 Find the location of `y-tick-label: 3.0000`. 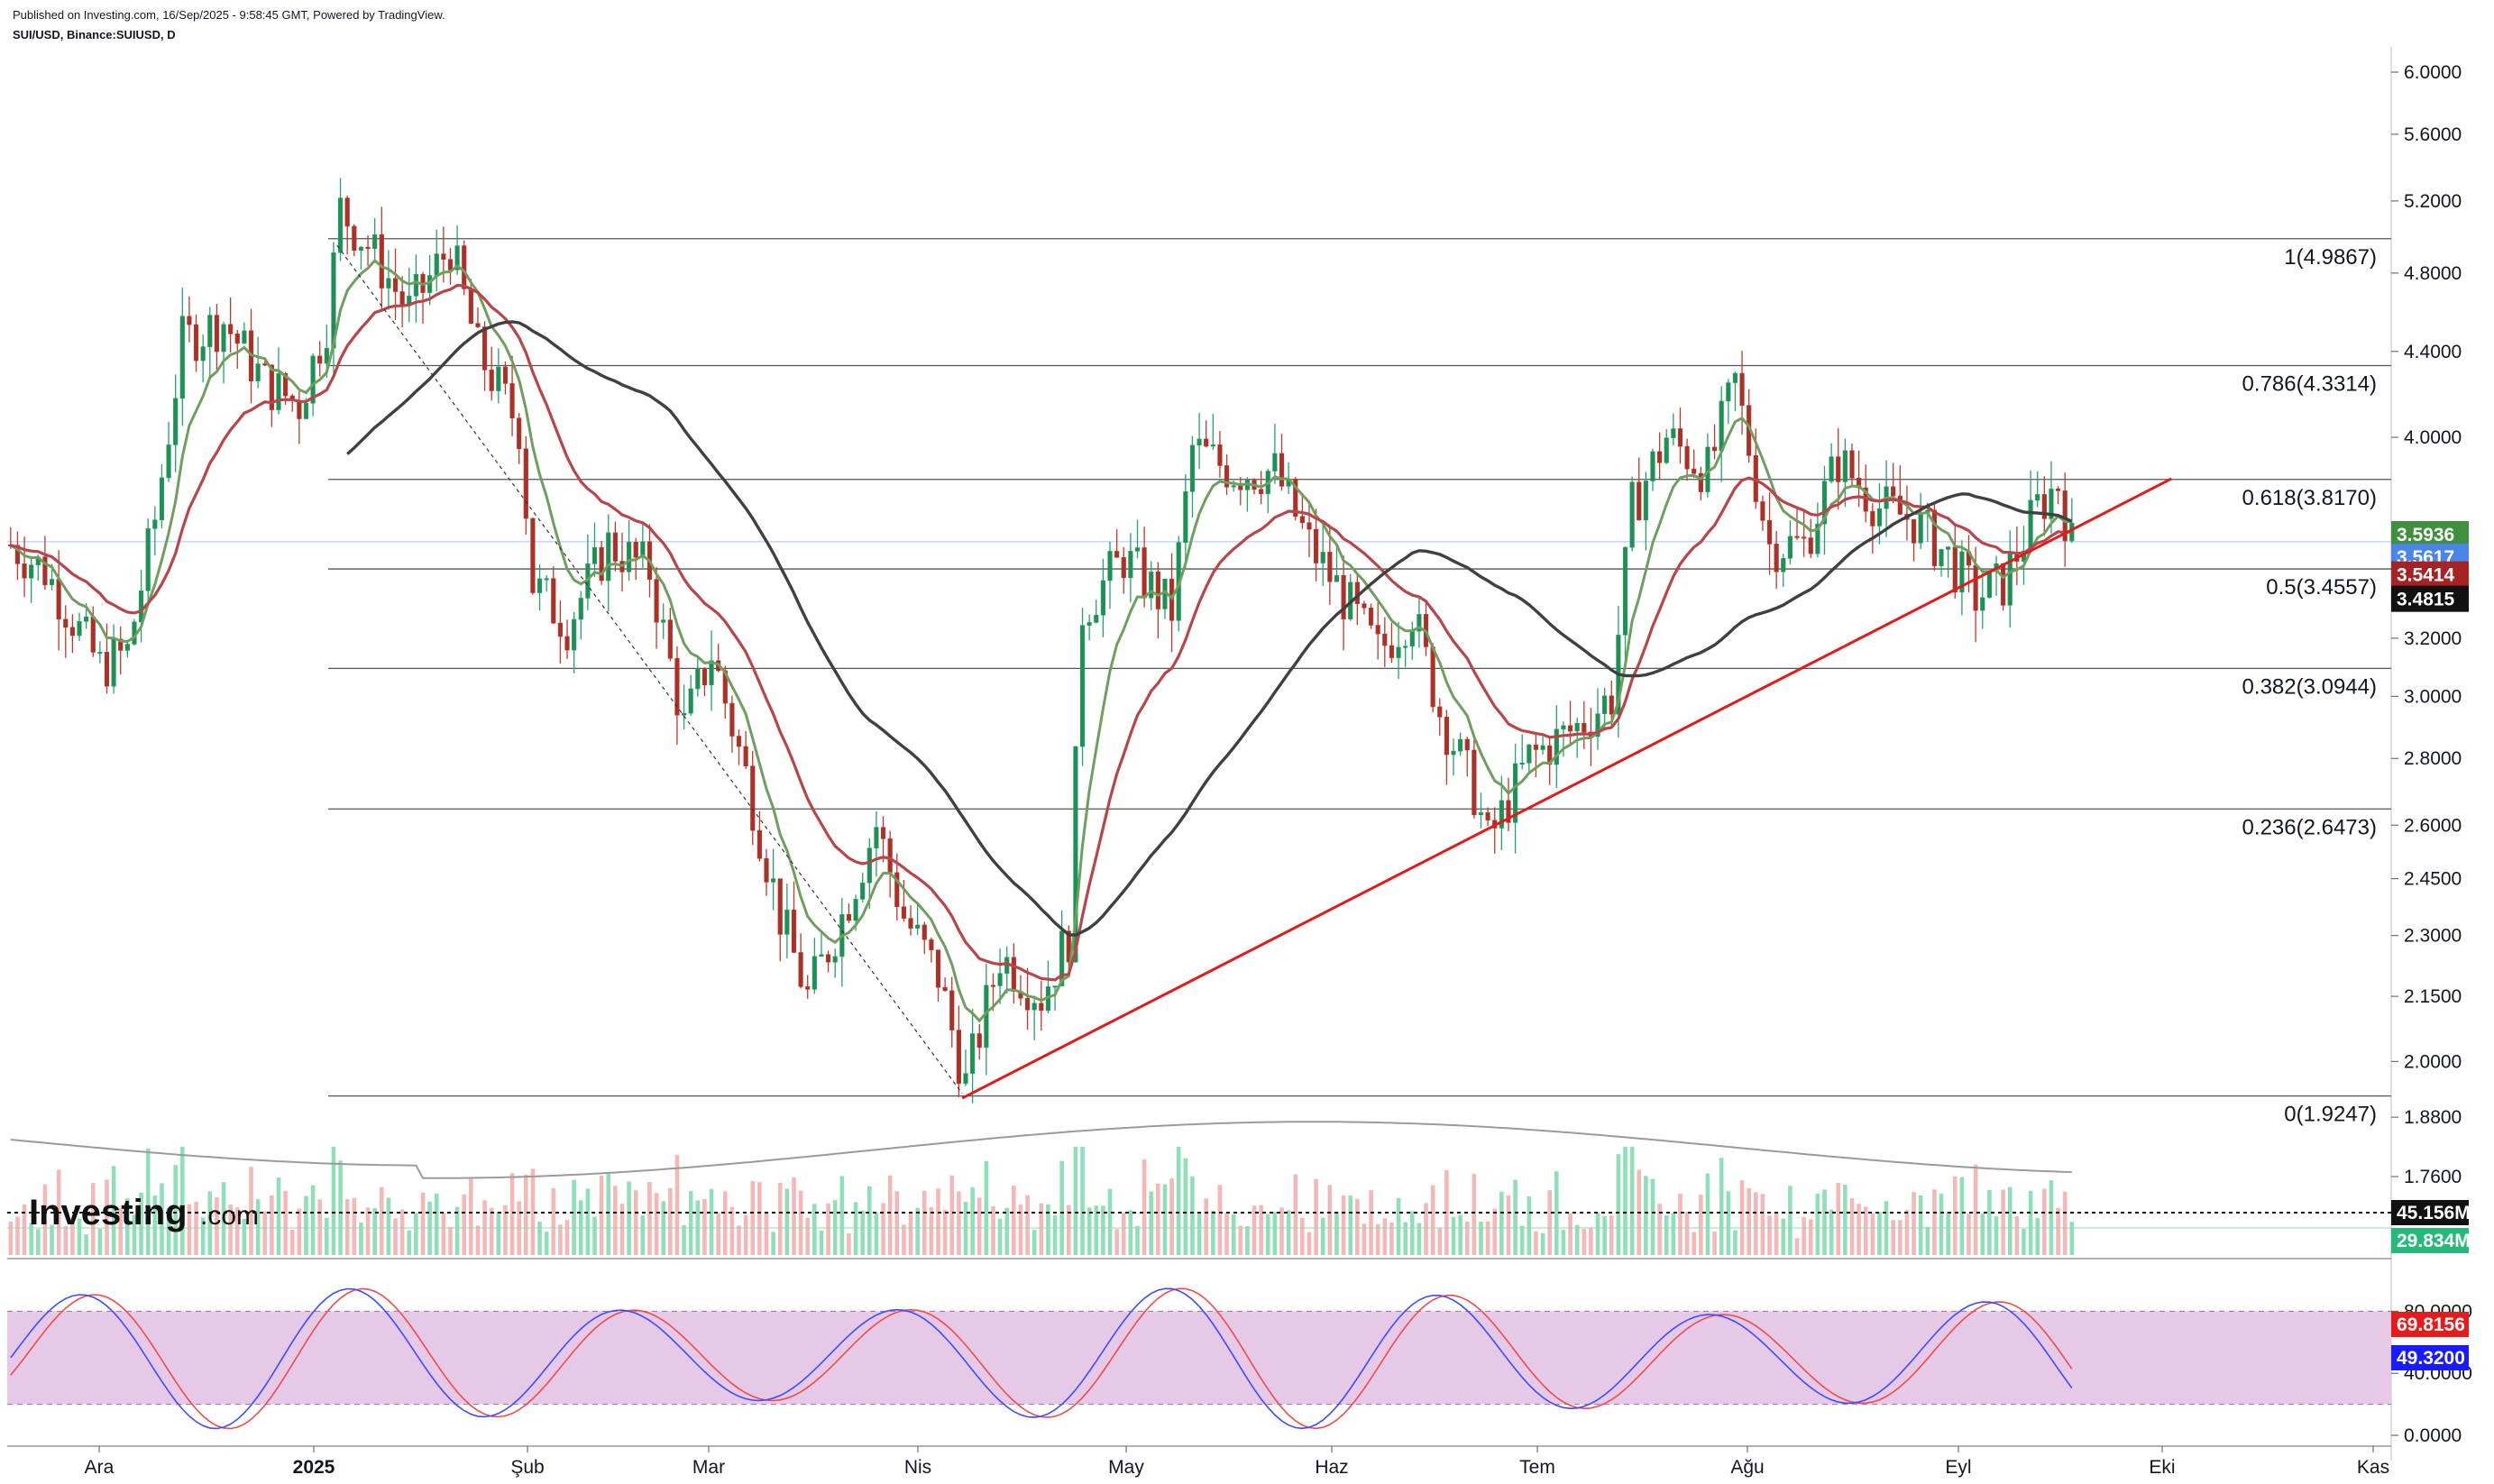

y-tick-label: 3.0000 is located at coordinates (2433, 696).